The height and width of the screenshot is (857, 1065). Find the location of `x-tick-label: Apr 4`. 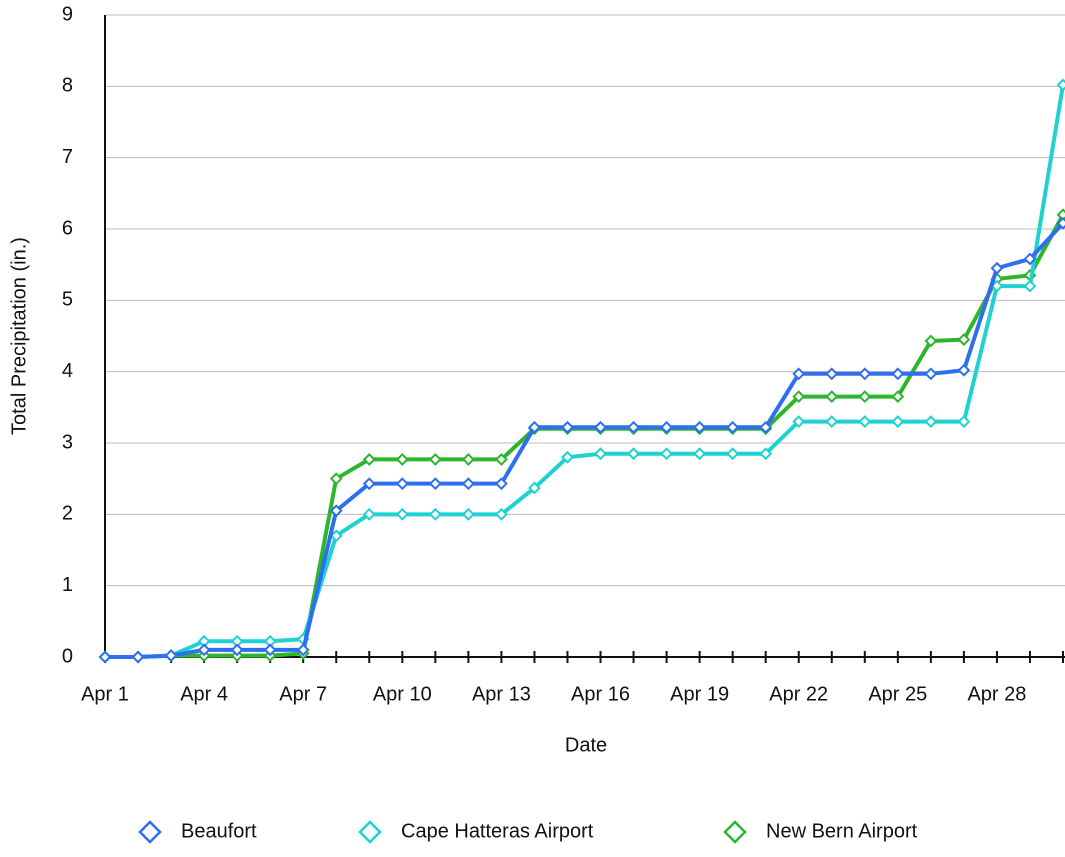

x-tick-label: Apr 4 is located at coordinates (204, 694).